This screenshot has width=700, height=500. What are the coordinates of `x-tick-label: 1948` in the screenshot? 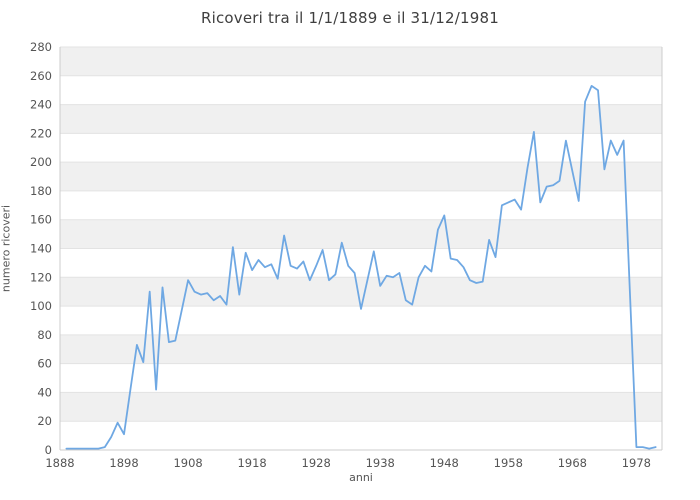 It's located at (444, 463).